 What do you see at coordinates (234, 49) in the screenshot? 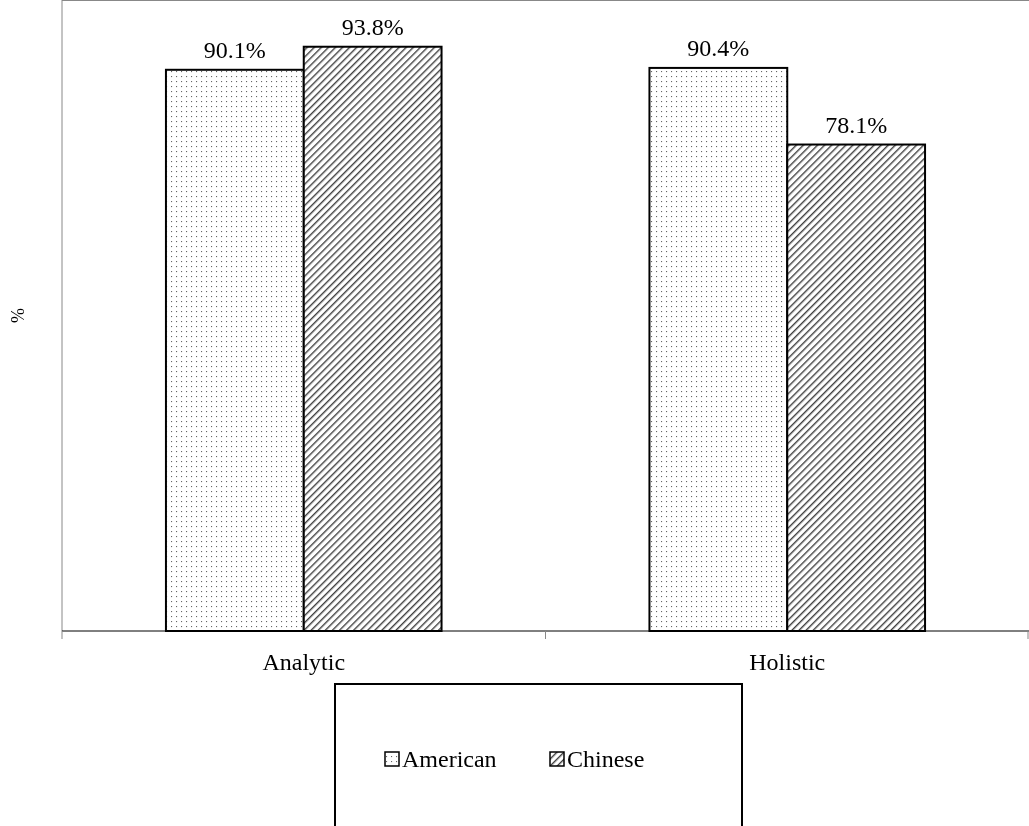
I see `data-label: 90.1%` at bounding box center [234, 49].